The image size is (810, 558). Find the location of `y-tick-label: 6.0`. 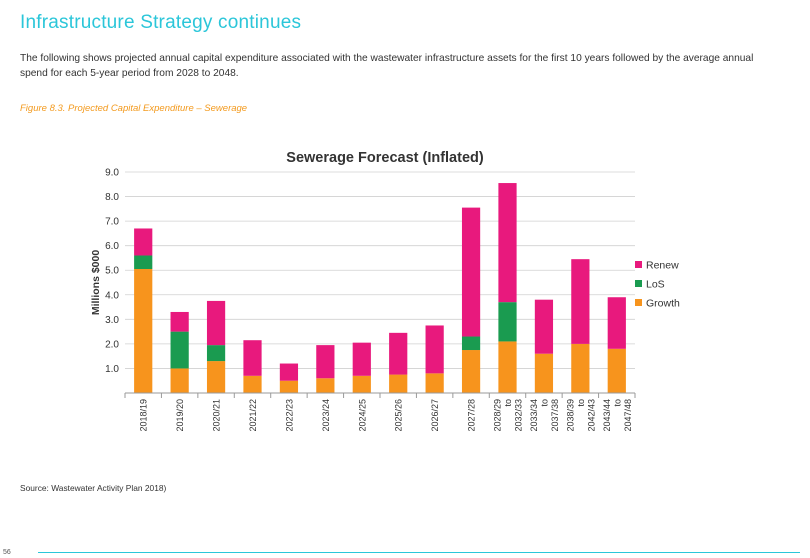

y-tick-label: 6.0 is located at coordinates (112, 246).